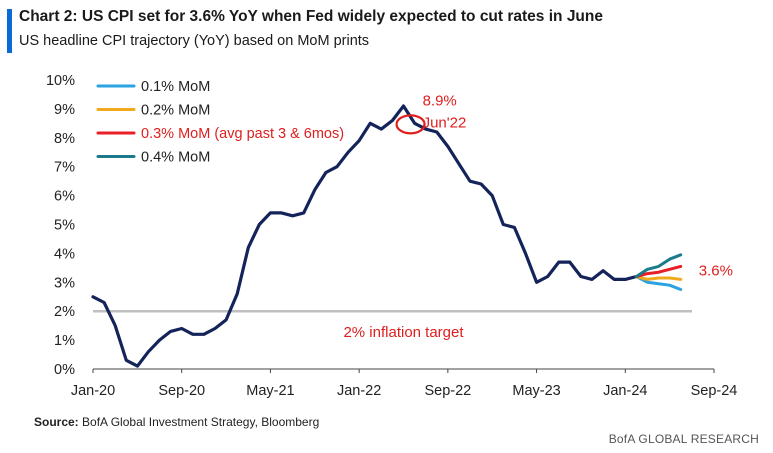 The width and height of the screenshot is (773, 453). Describe the element at coordinates (175, 158) in the screenshot. I see `legend-label: 0.4% MoM` at that location.